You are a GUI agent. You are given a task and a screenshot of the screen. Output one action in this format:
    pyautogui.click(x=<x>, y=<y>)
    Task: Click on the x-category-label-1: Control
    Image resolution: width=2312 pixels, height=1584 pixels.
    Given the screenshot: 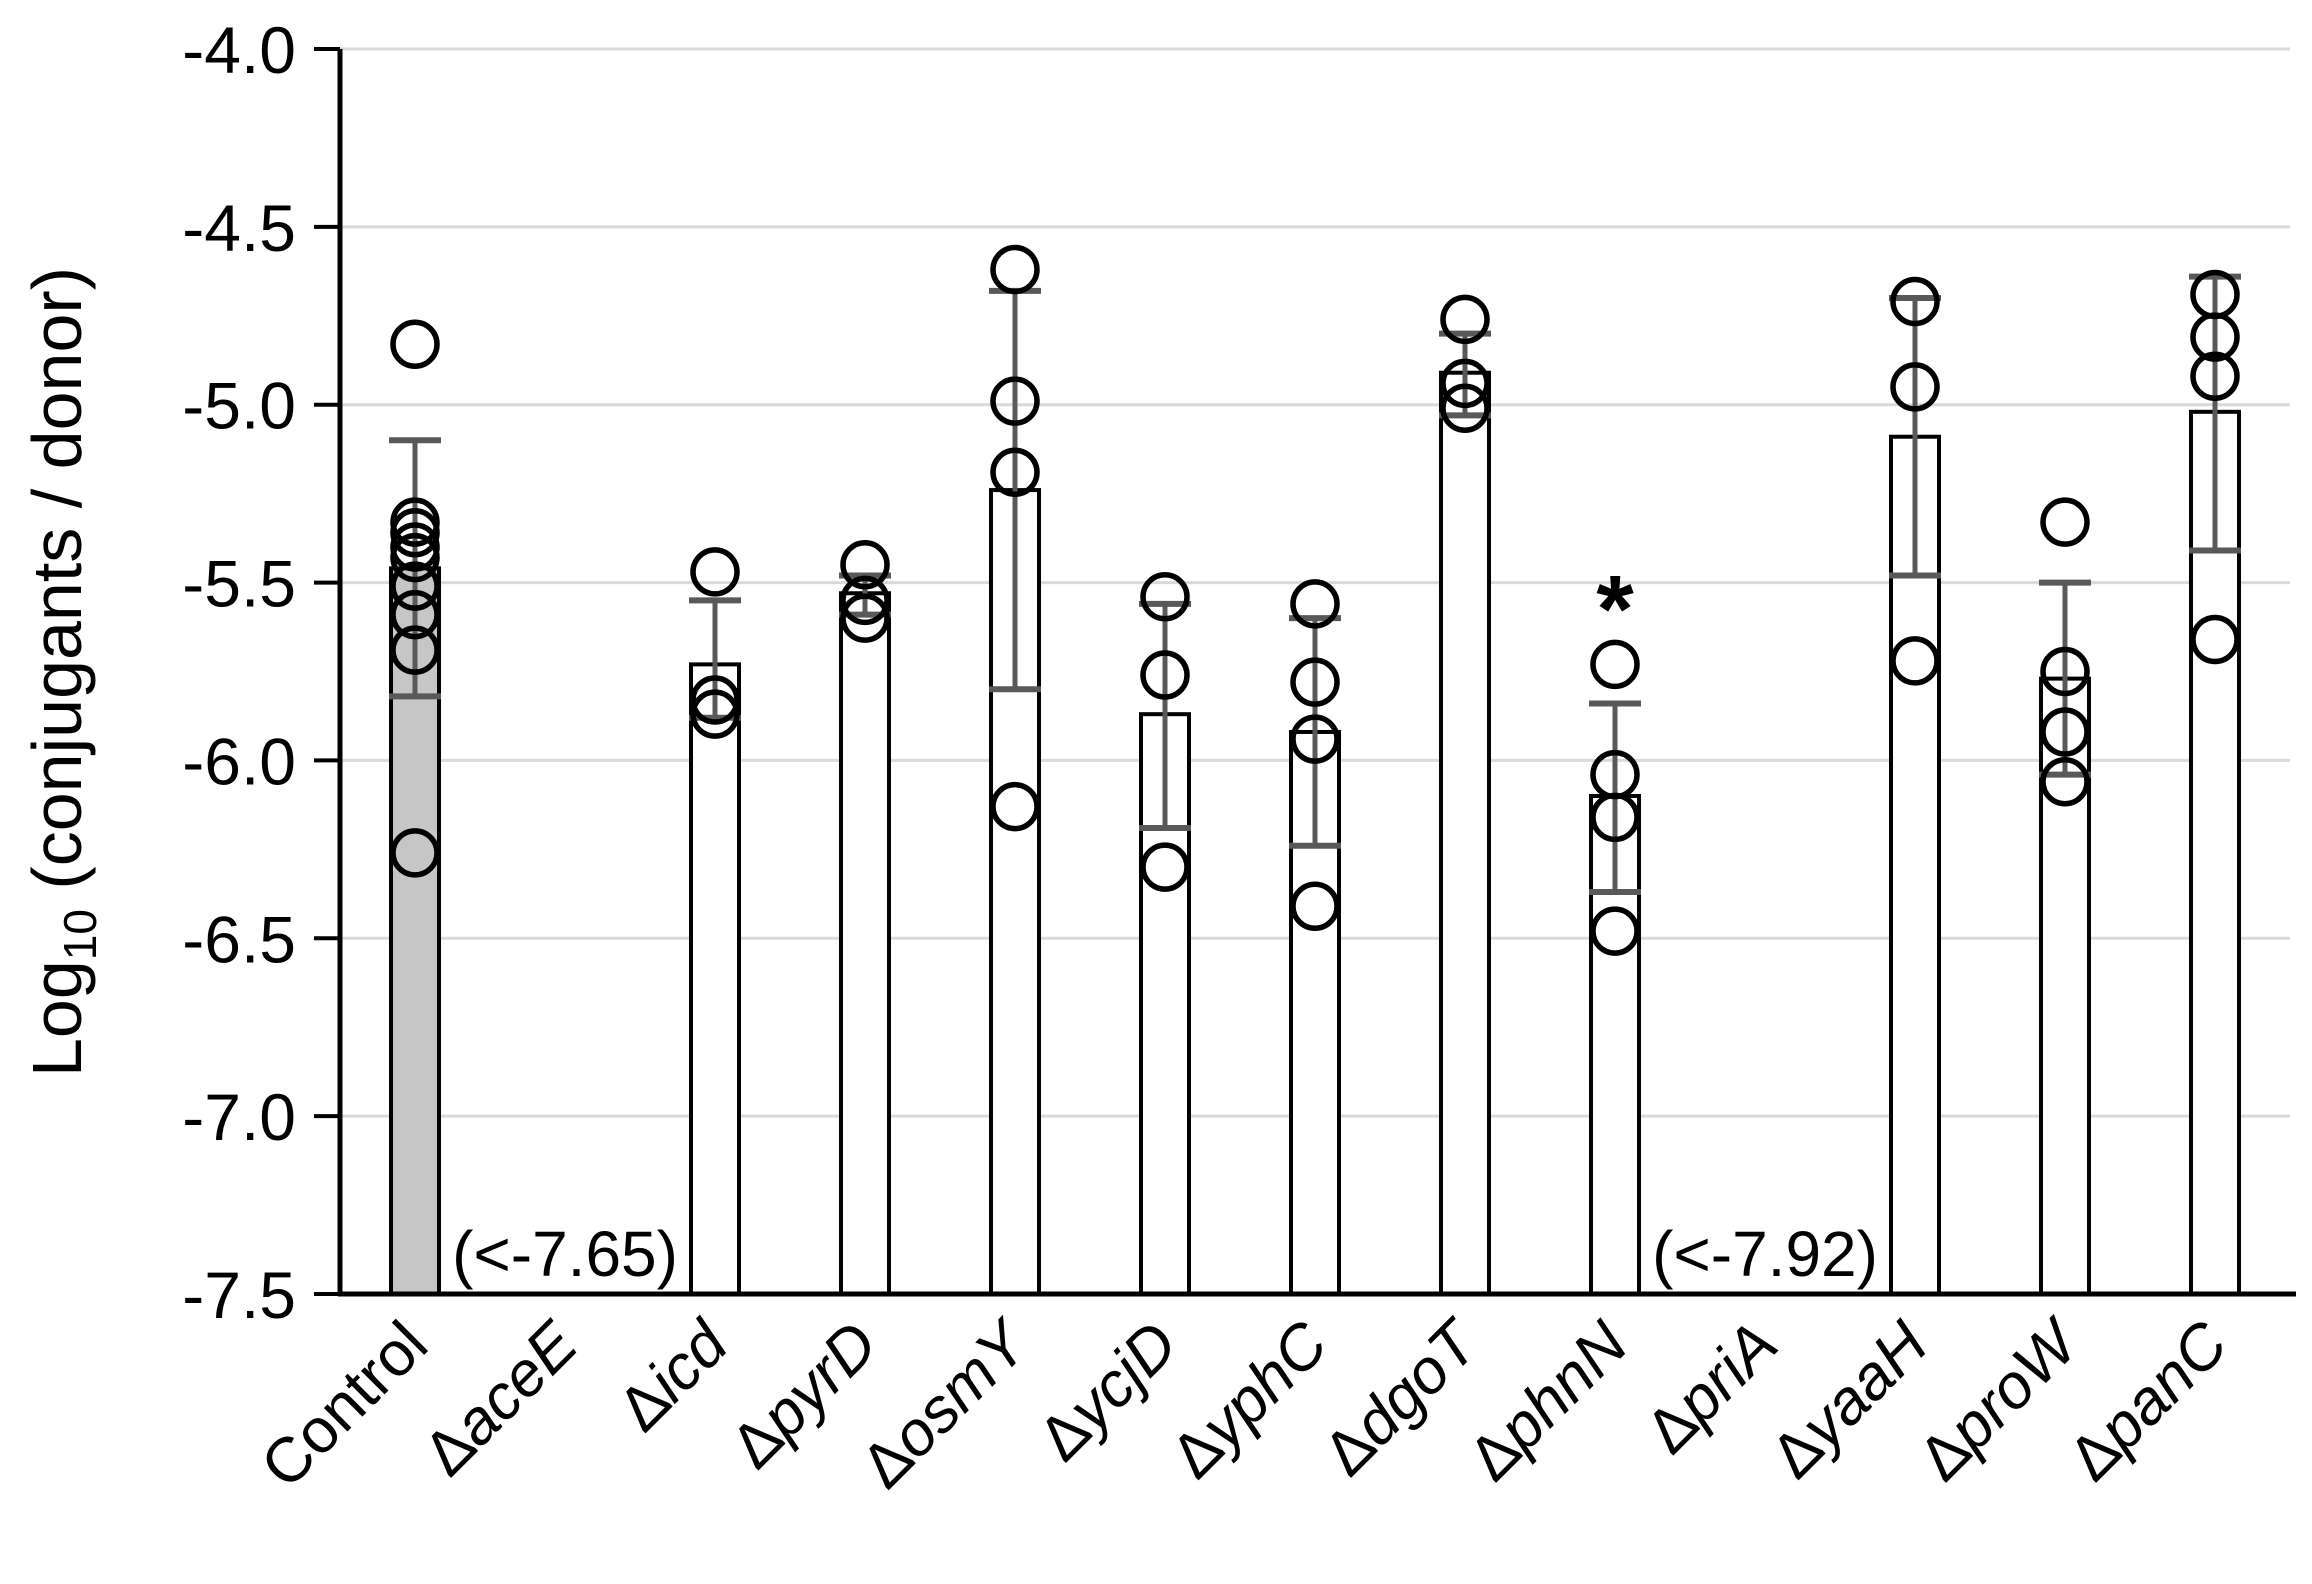 What is the action you would take?
    pyautogui.click(x=344, y=1404)
    